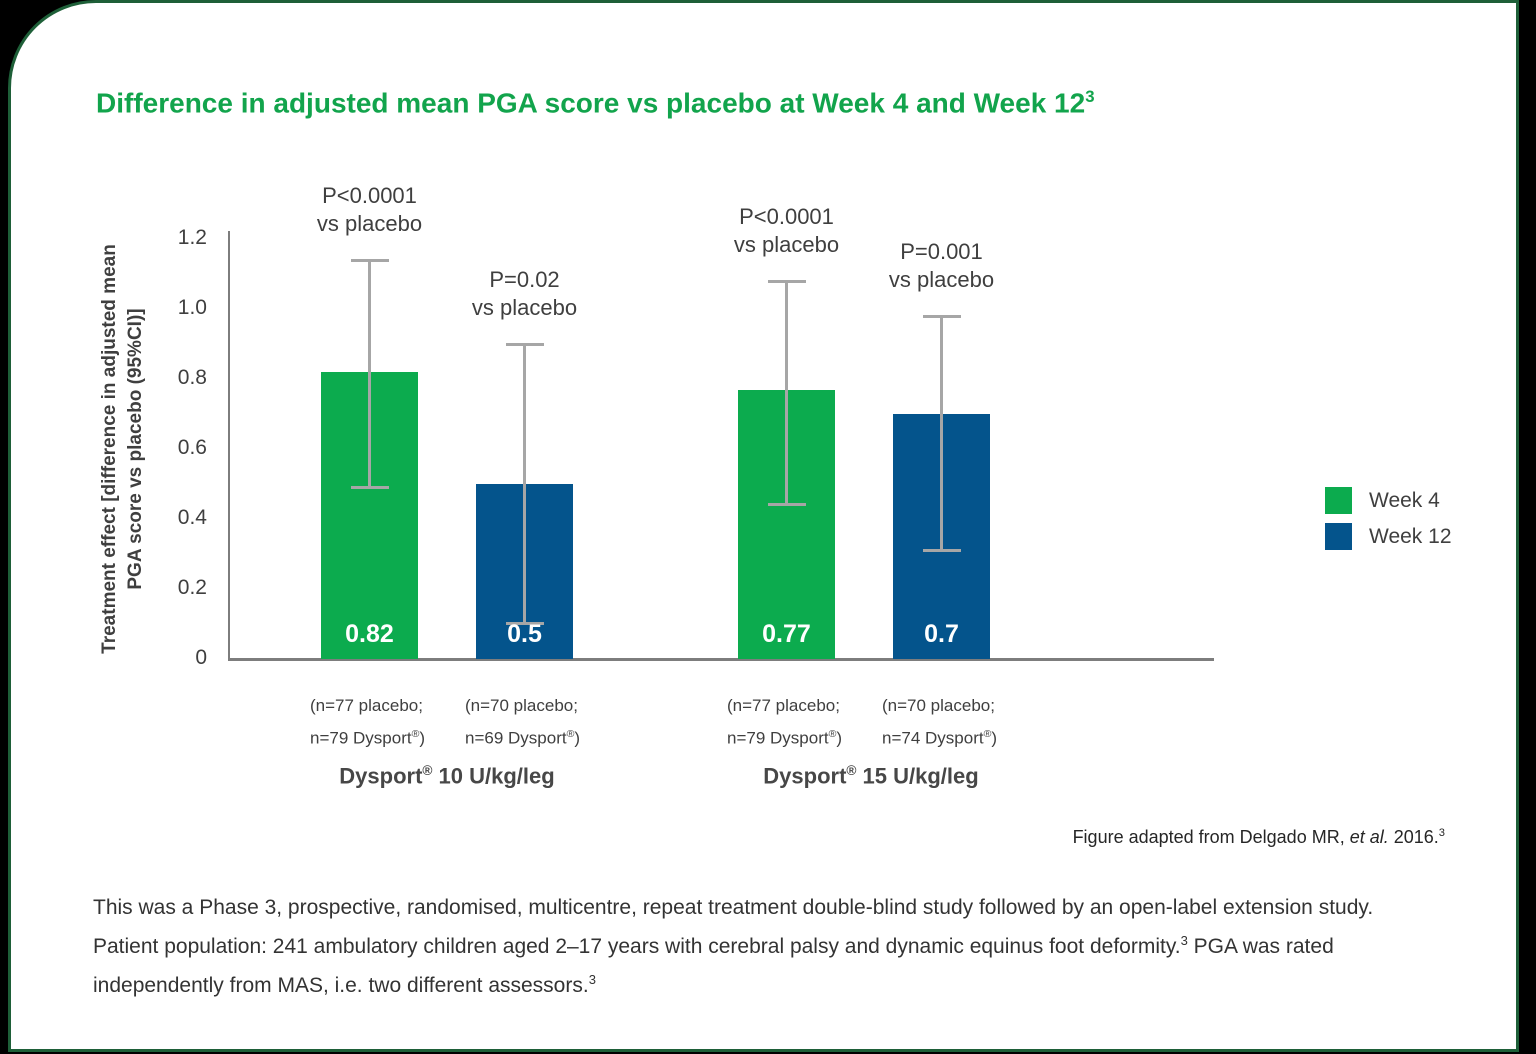 The height and width of the screenshot is (1054, 1536). What do you see at coordinates (1338, 536) in the screenshot?
I see `legend-swatch-week12` at bounding box center [1338, 536].